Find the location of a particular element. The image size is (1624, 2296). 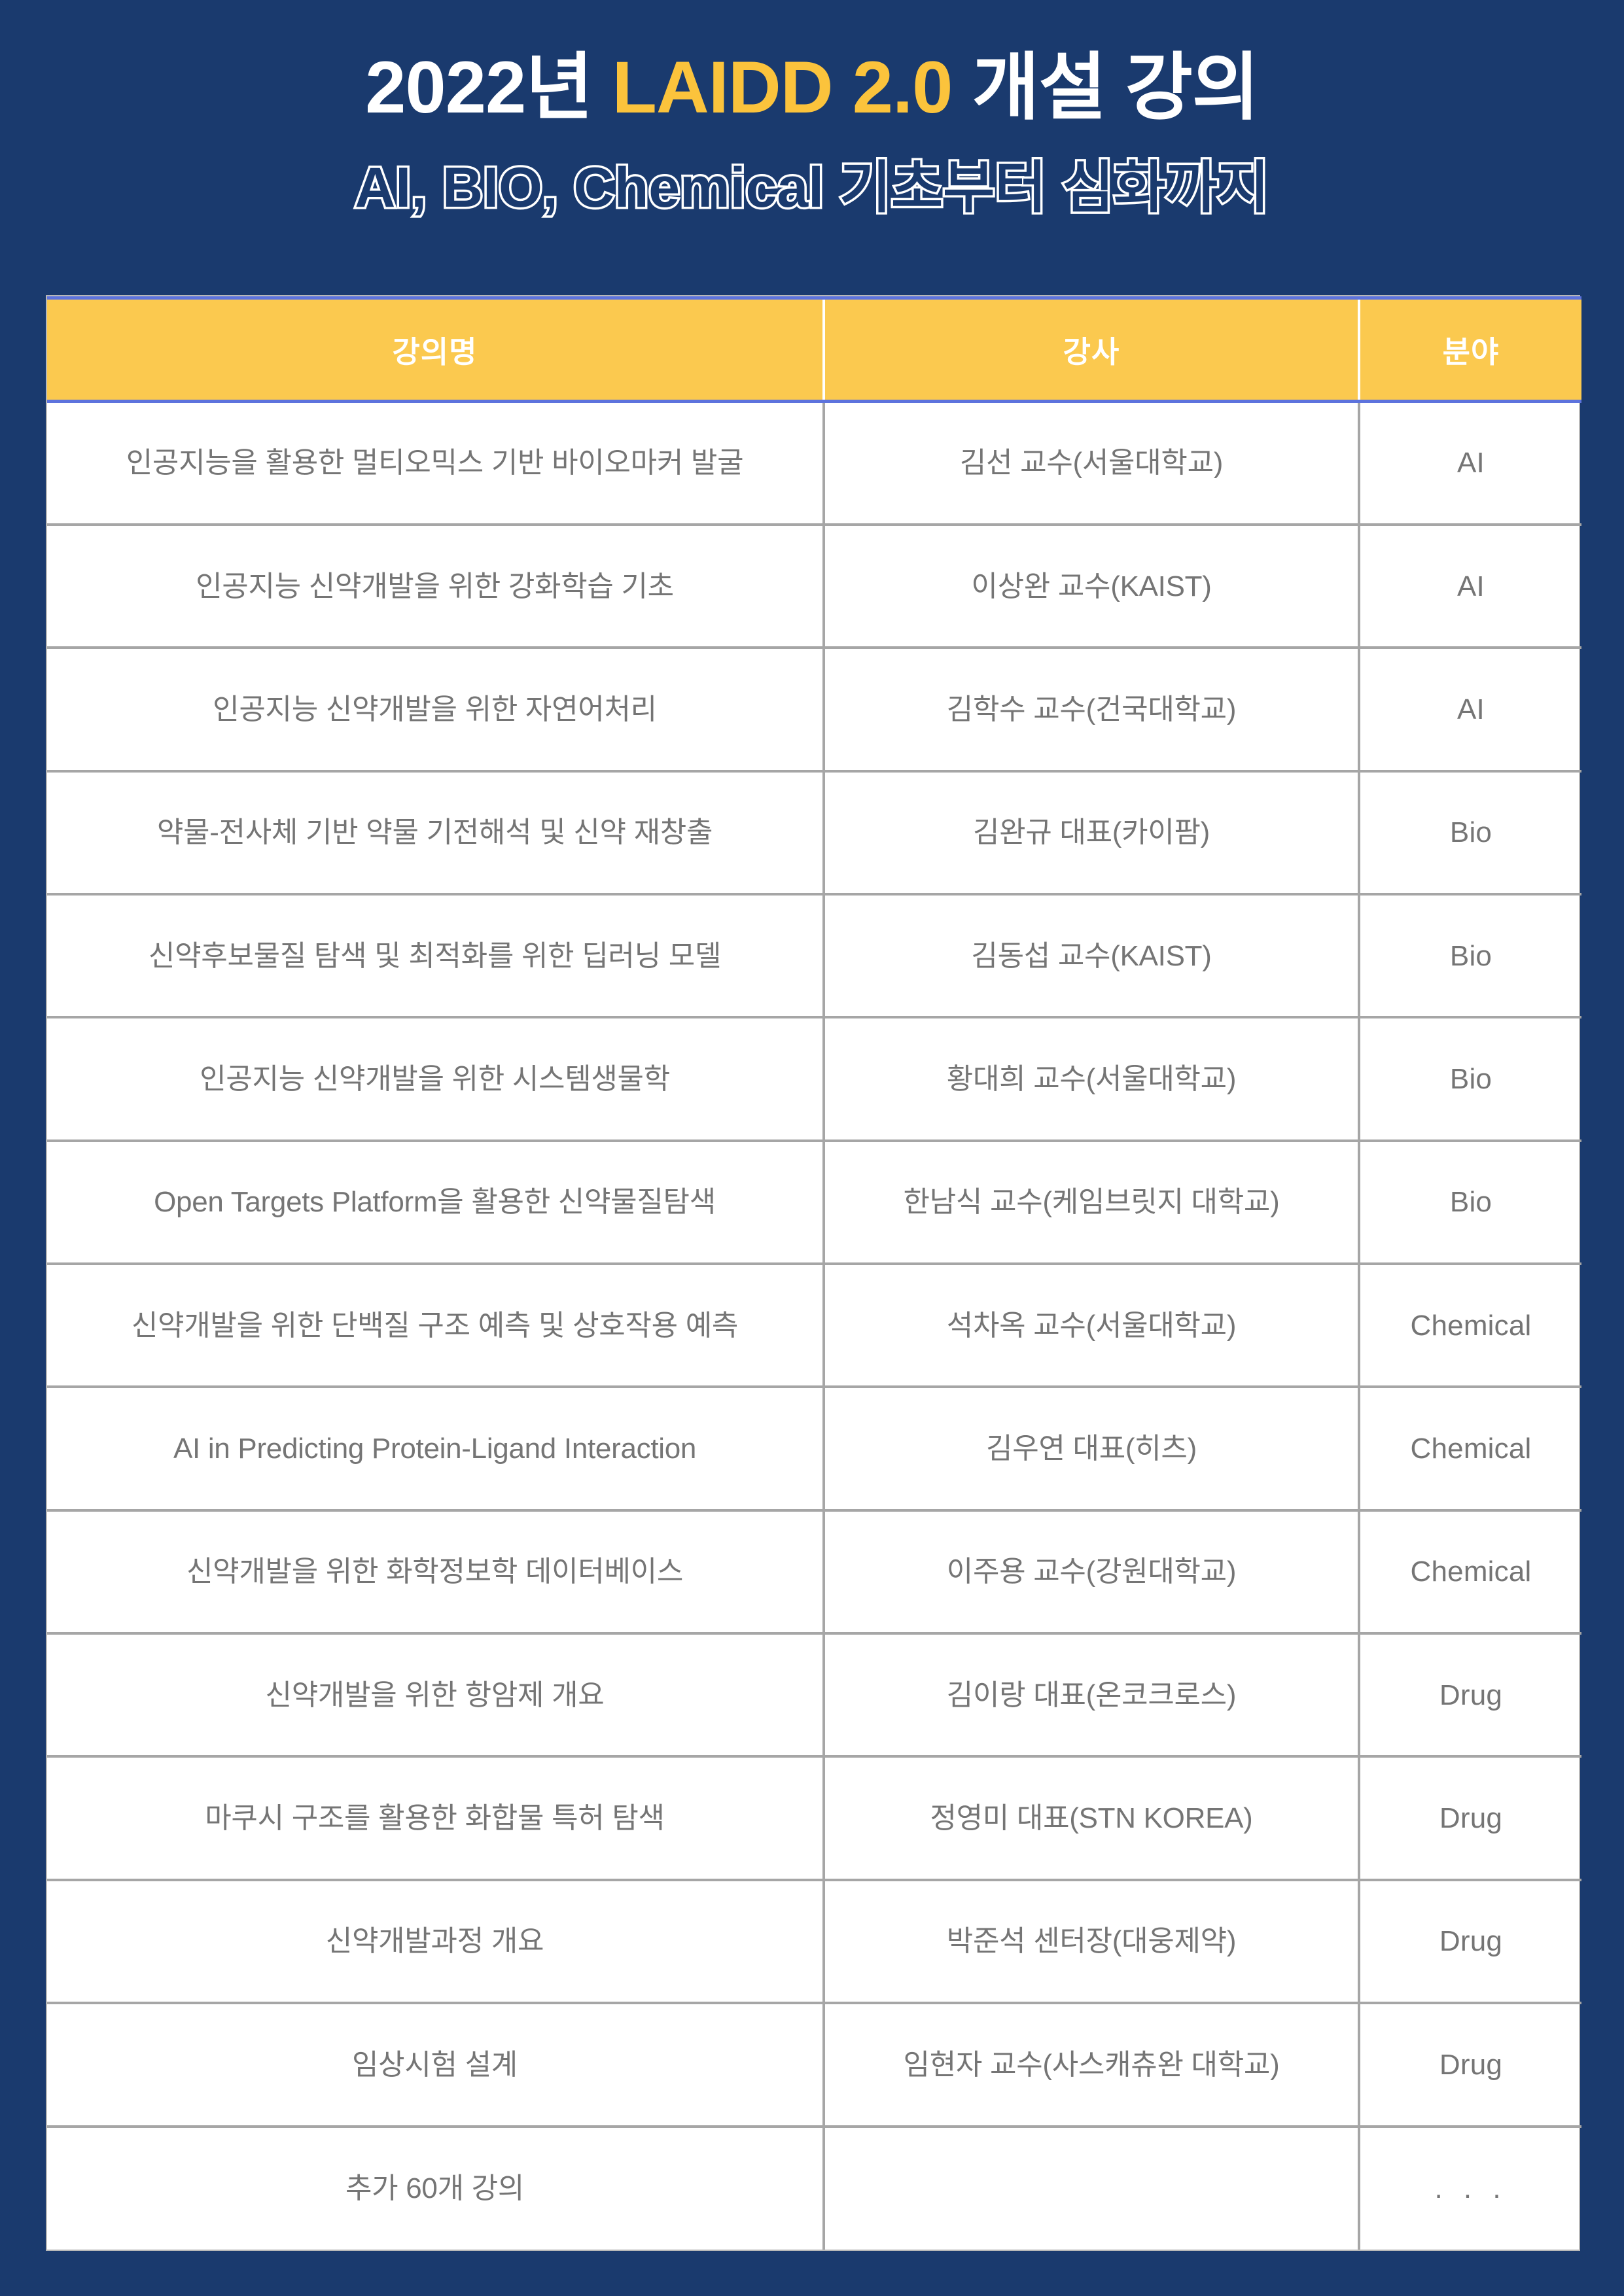

cell-course: 인공지능 신약개발을 위한 강화학습 기초 is located at coordinates (436, 587).